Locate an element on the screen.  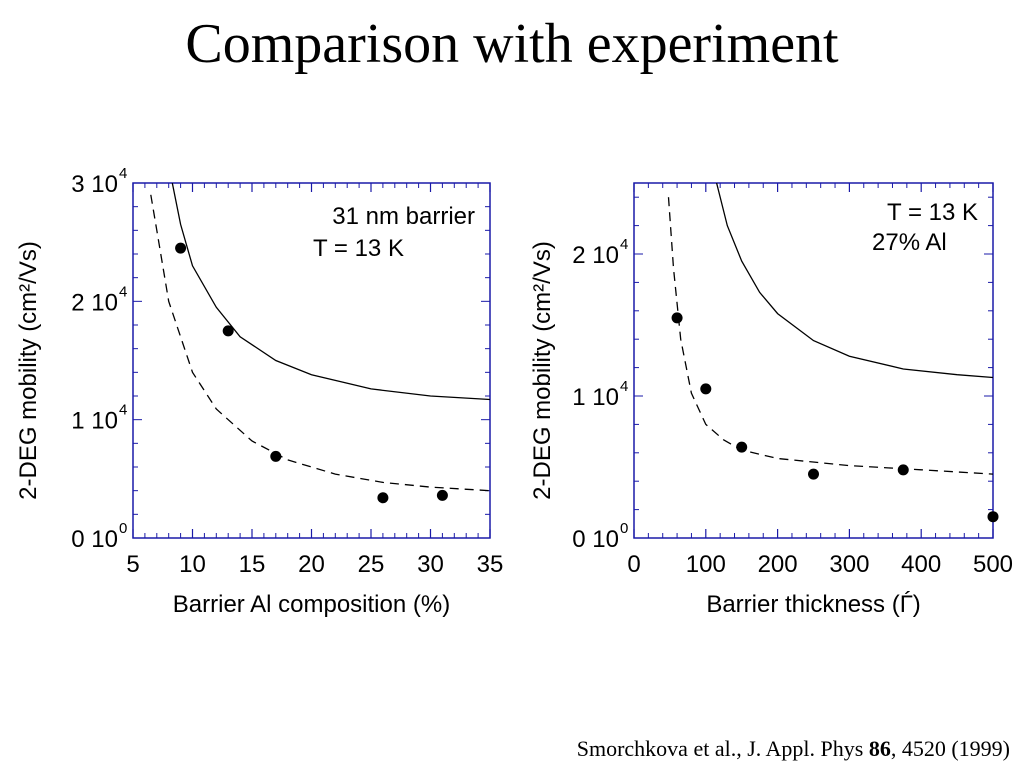
x-tick-label: 30 is located at coordinates (430, 564).